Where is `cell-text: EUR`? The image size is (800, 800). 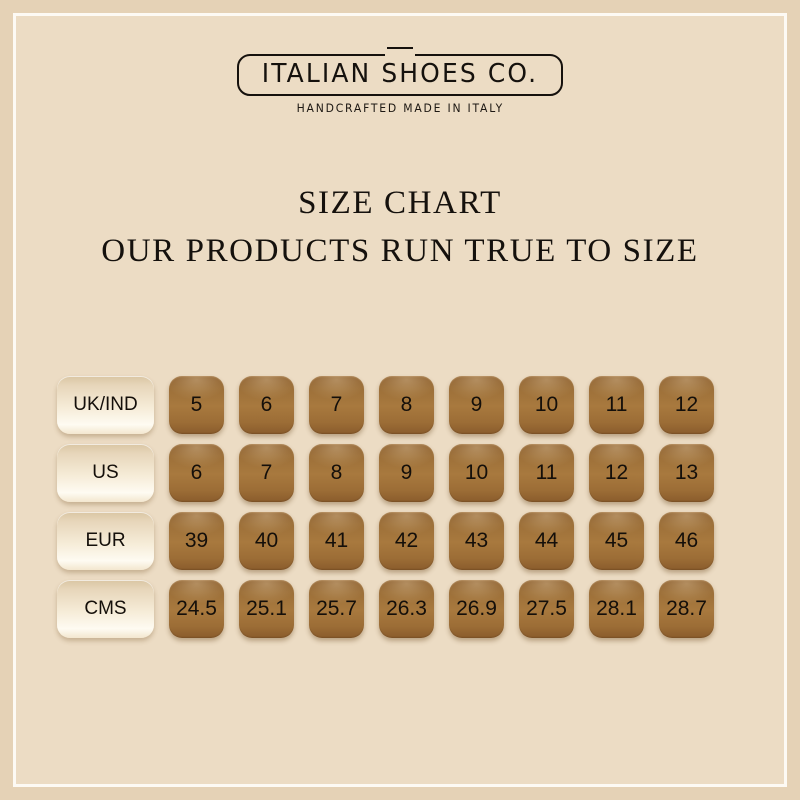 cell-text: EUR is located at coordinates (105, 540).